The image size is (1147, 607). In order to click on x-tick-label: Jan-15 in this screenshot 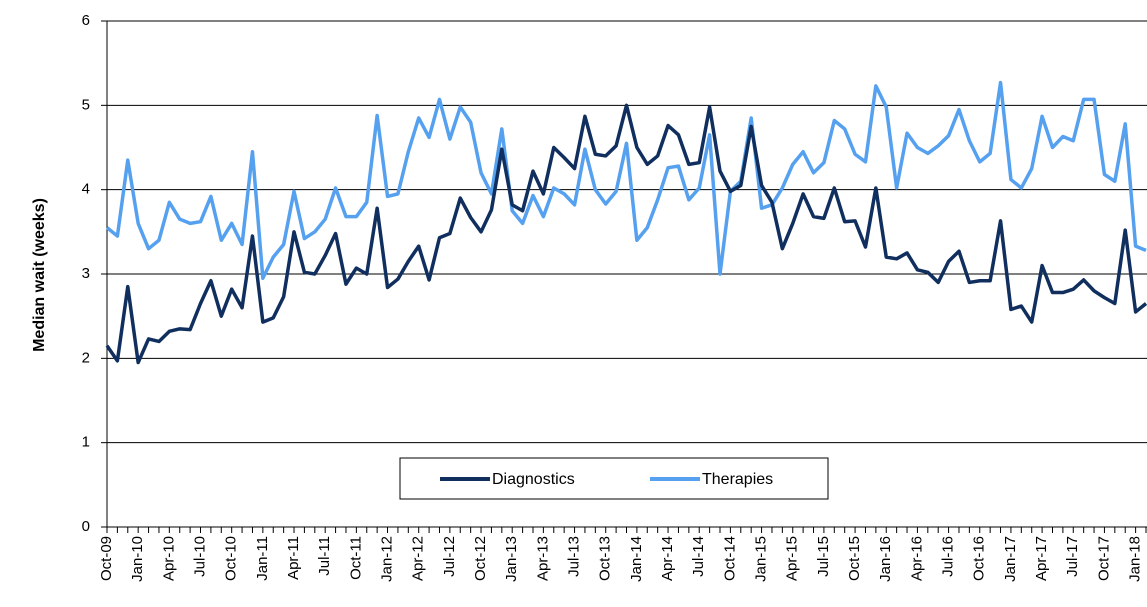, I will do `click(761, 559)`.